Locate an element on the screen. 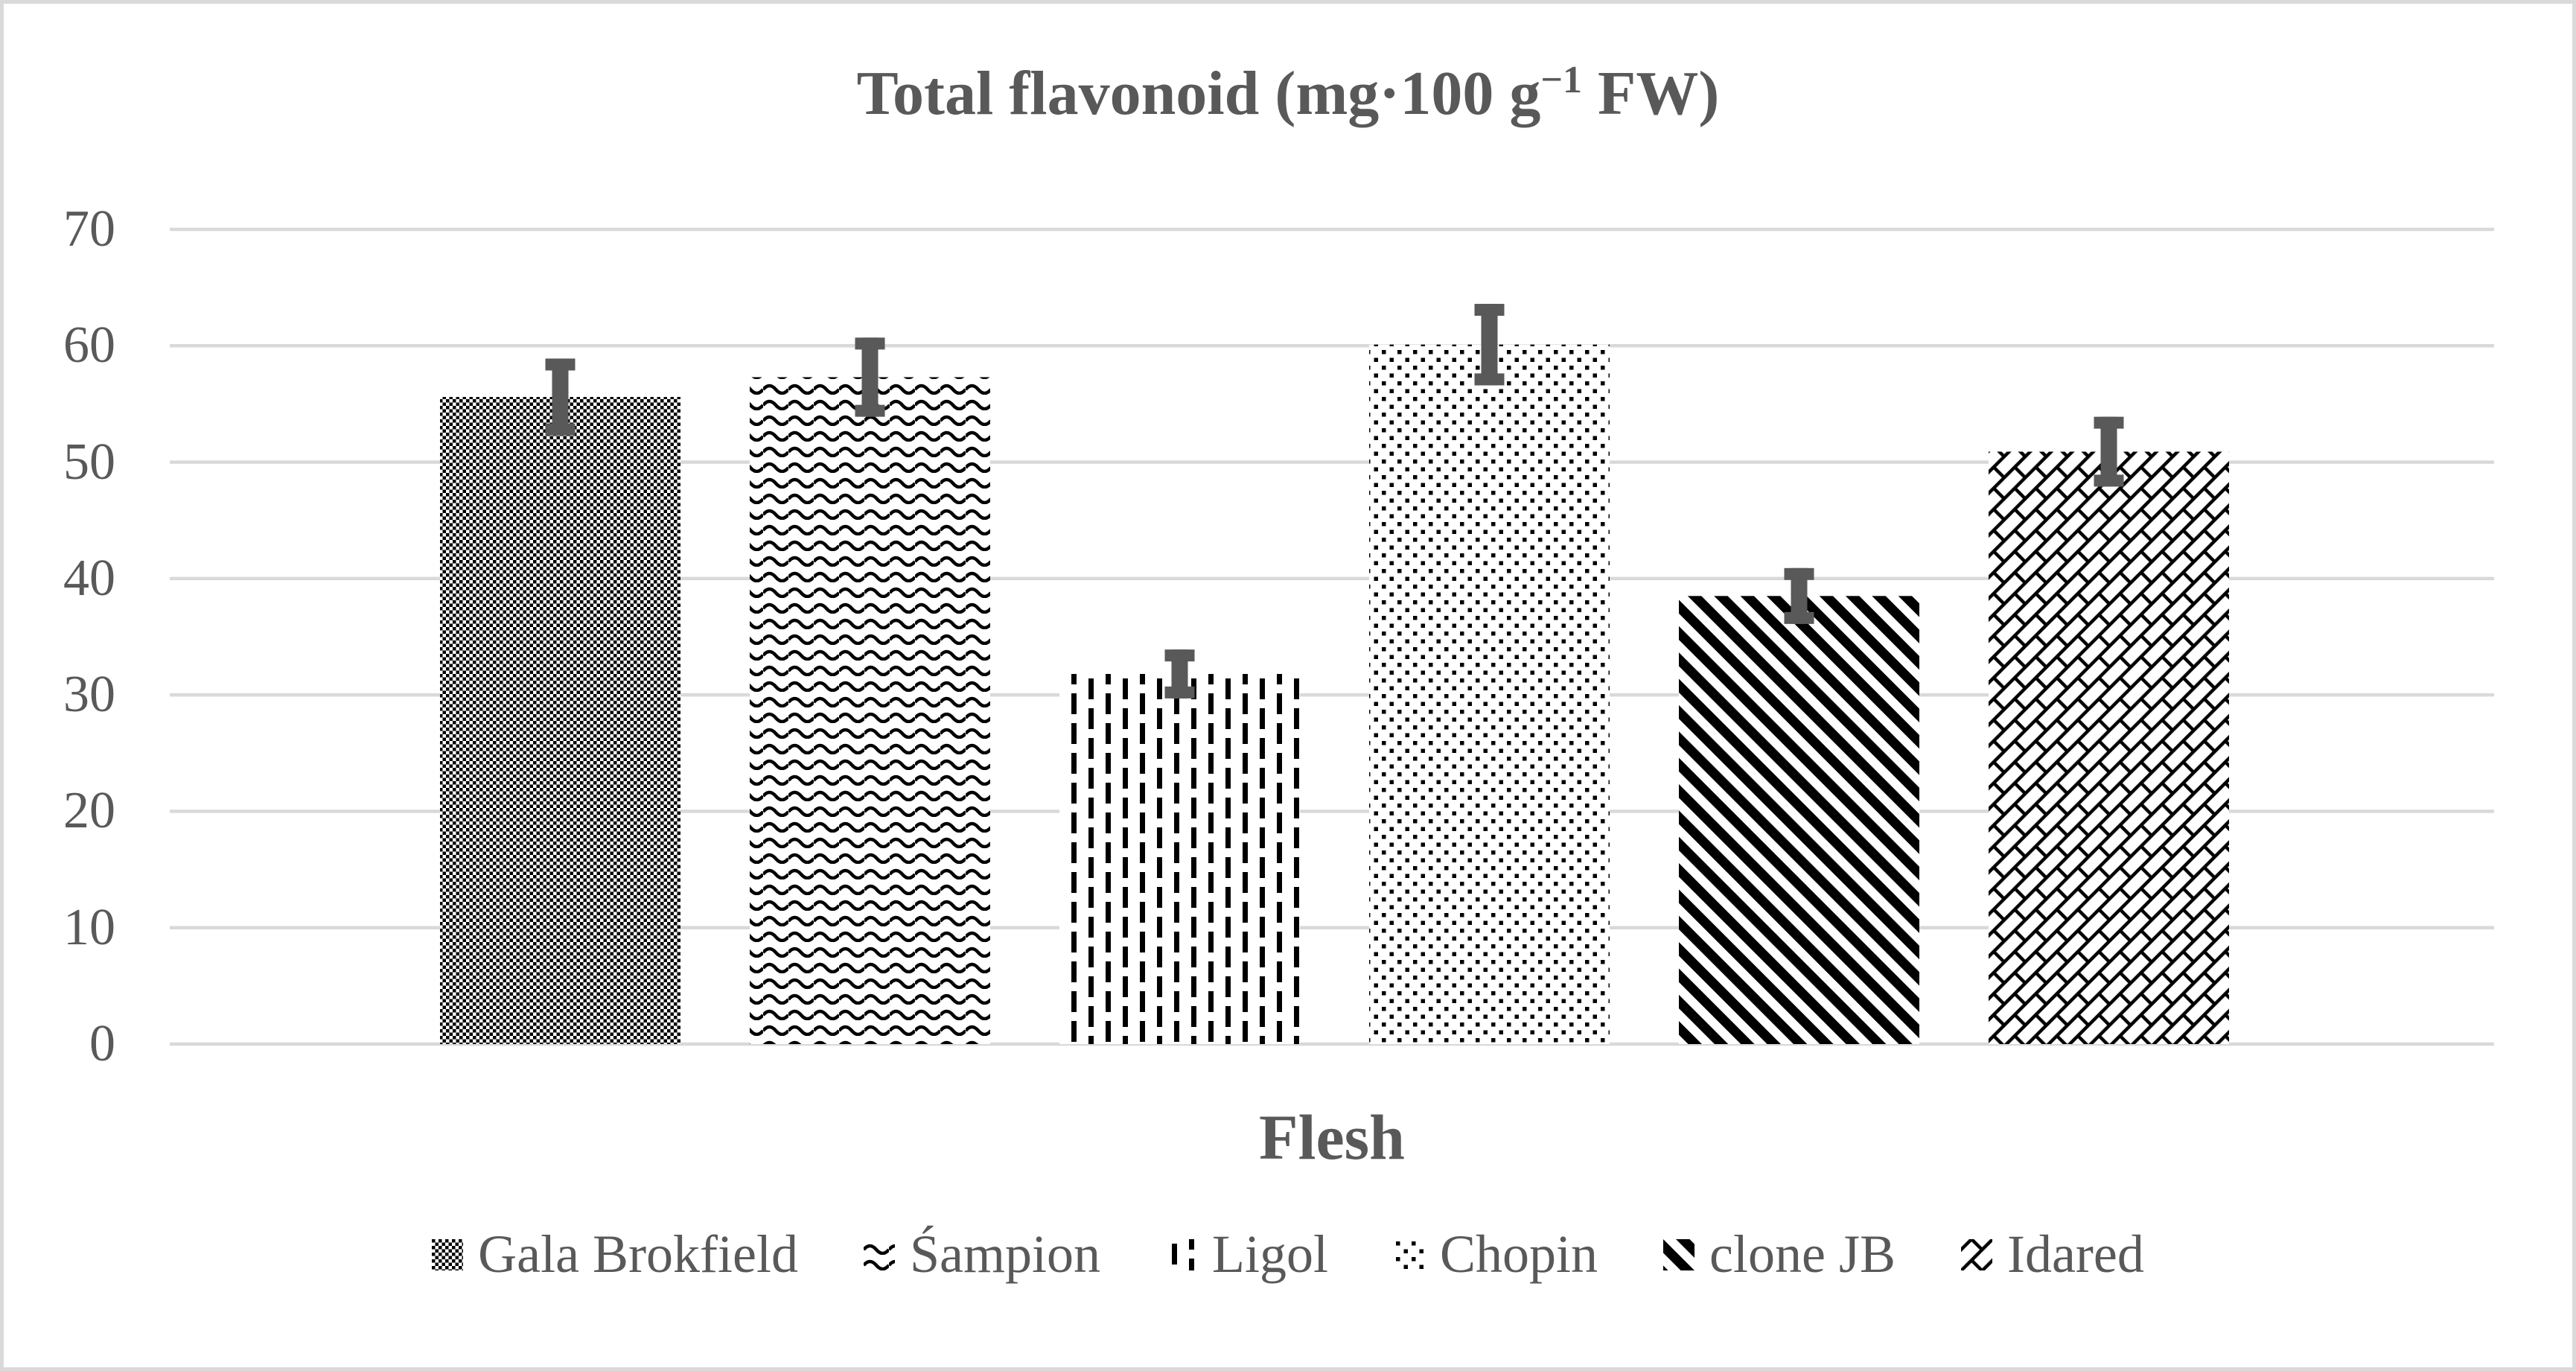 The width and height of the screenshot is (2576, 1371). legend-swatch-idared-icon is located at coordinates (1976, 1254).